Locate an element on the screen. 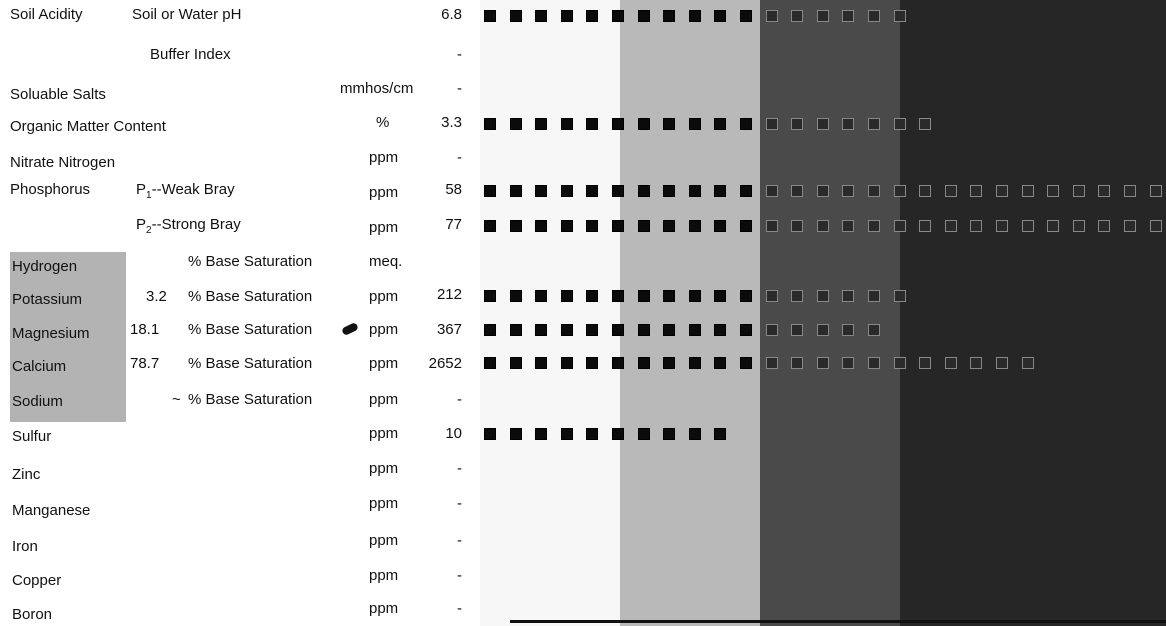  row-group: Sodium is located at coordinates (37, 401).